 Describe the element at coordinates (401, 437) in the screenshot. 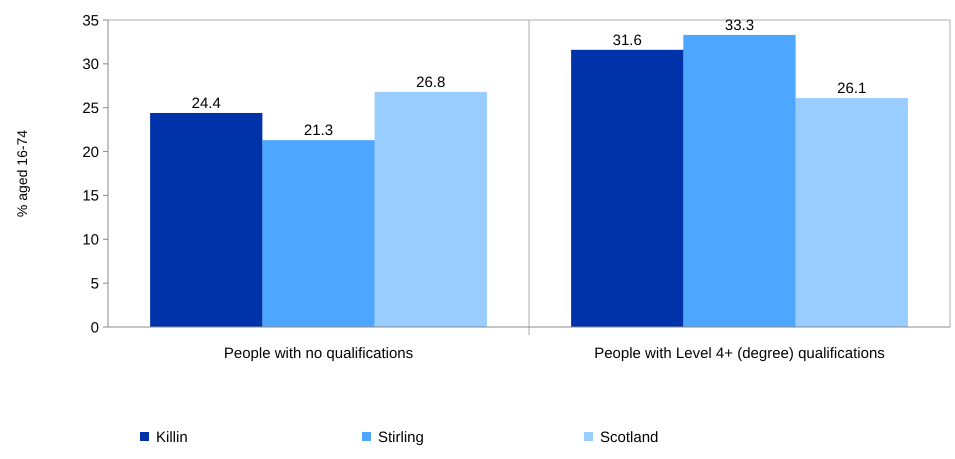

I see `legend-label: Stirling` at that location.